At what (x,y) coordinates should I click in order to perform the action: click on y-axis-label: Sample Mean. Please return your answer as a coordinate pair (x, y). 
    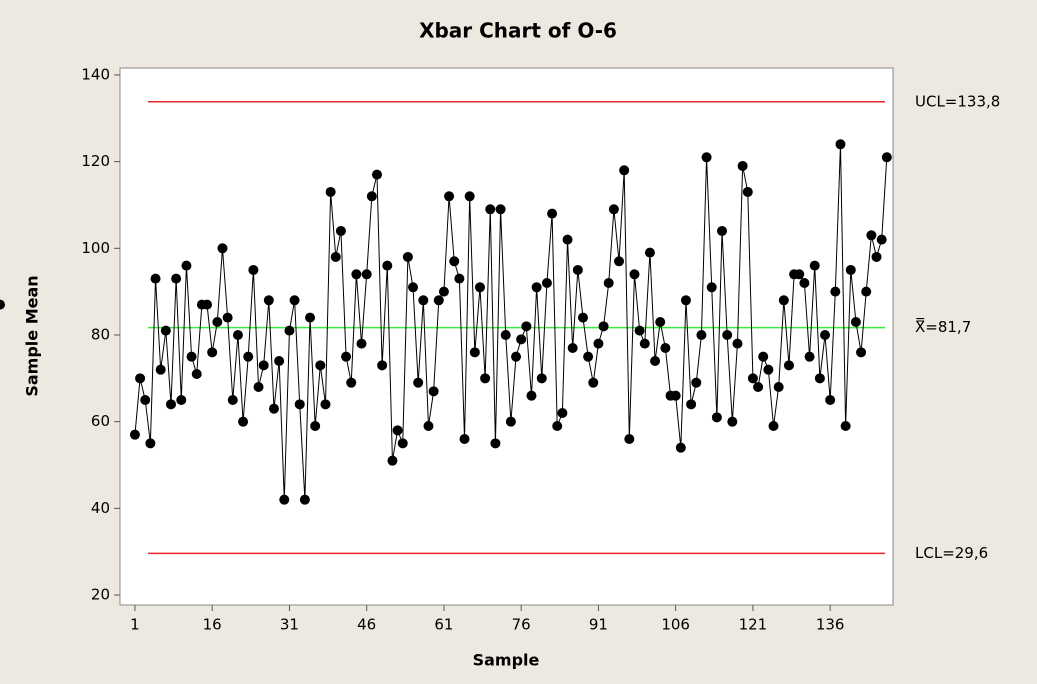
    Looking at the image, I should click on (32, 335).